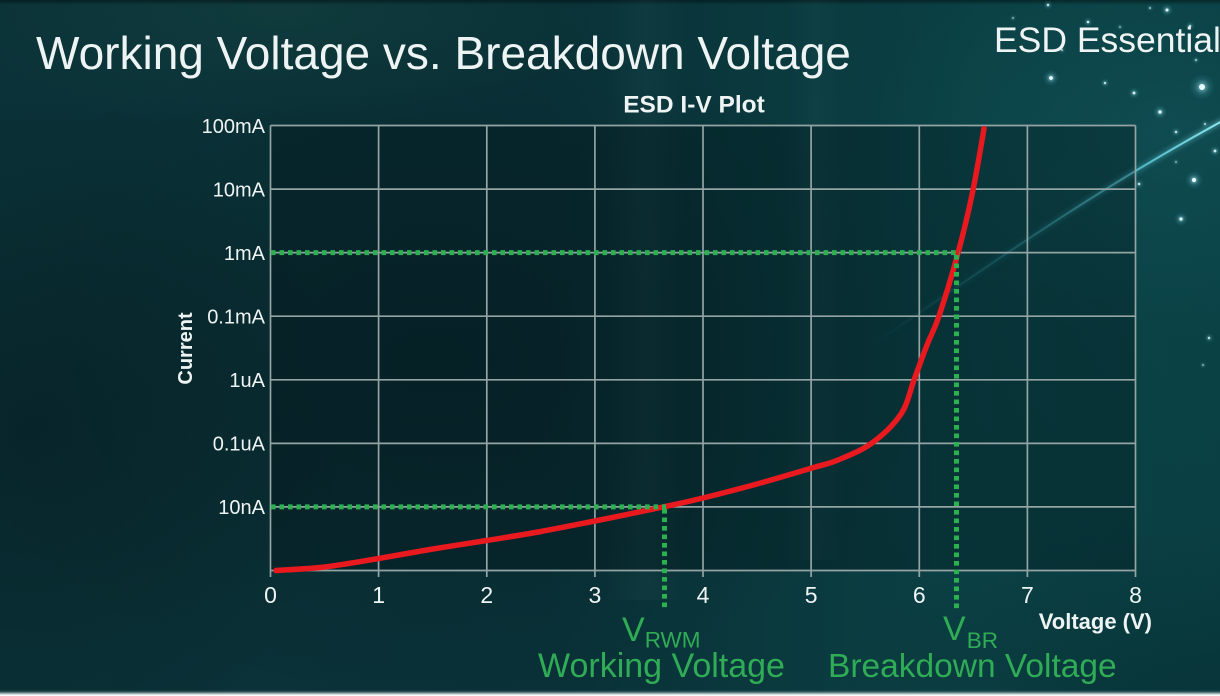 The height and width of the screenshot is (696, 1220). What do you see at coordinates (1027, 595) in the screenshot?
I see `svg-text: 7` at bounding box center [1027, 595].